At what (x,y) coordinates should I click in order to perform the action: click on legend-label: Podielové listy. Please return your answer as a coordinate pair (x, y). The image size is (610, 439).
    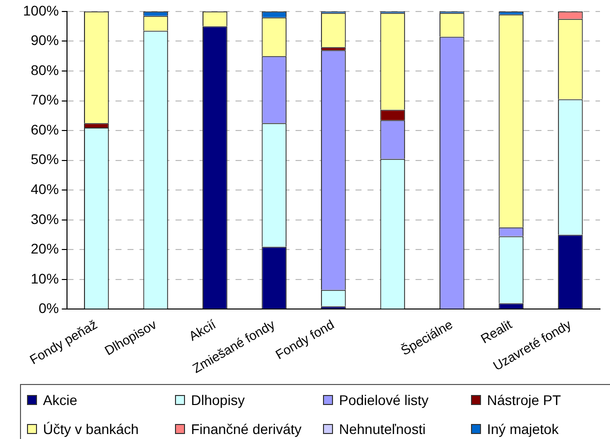
    Looking at the image, I should click on (383, 400).